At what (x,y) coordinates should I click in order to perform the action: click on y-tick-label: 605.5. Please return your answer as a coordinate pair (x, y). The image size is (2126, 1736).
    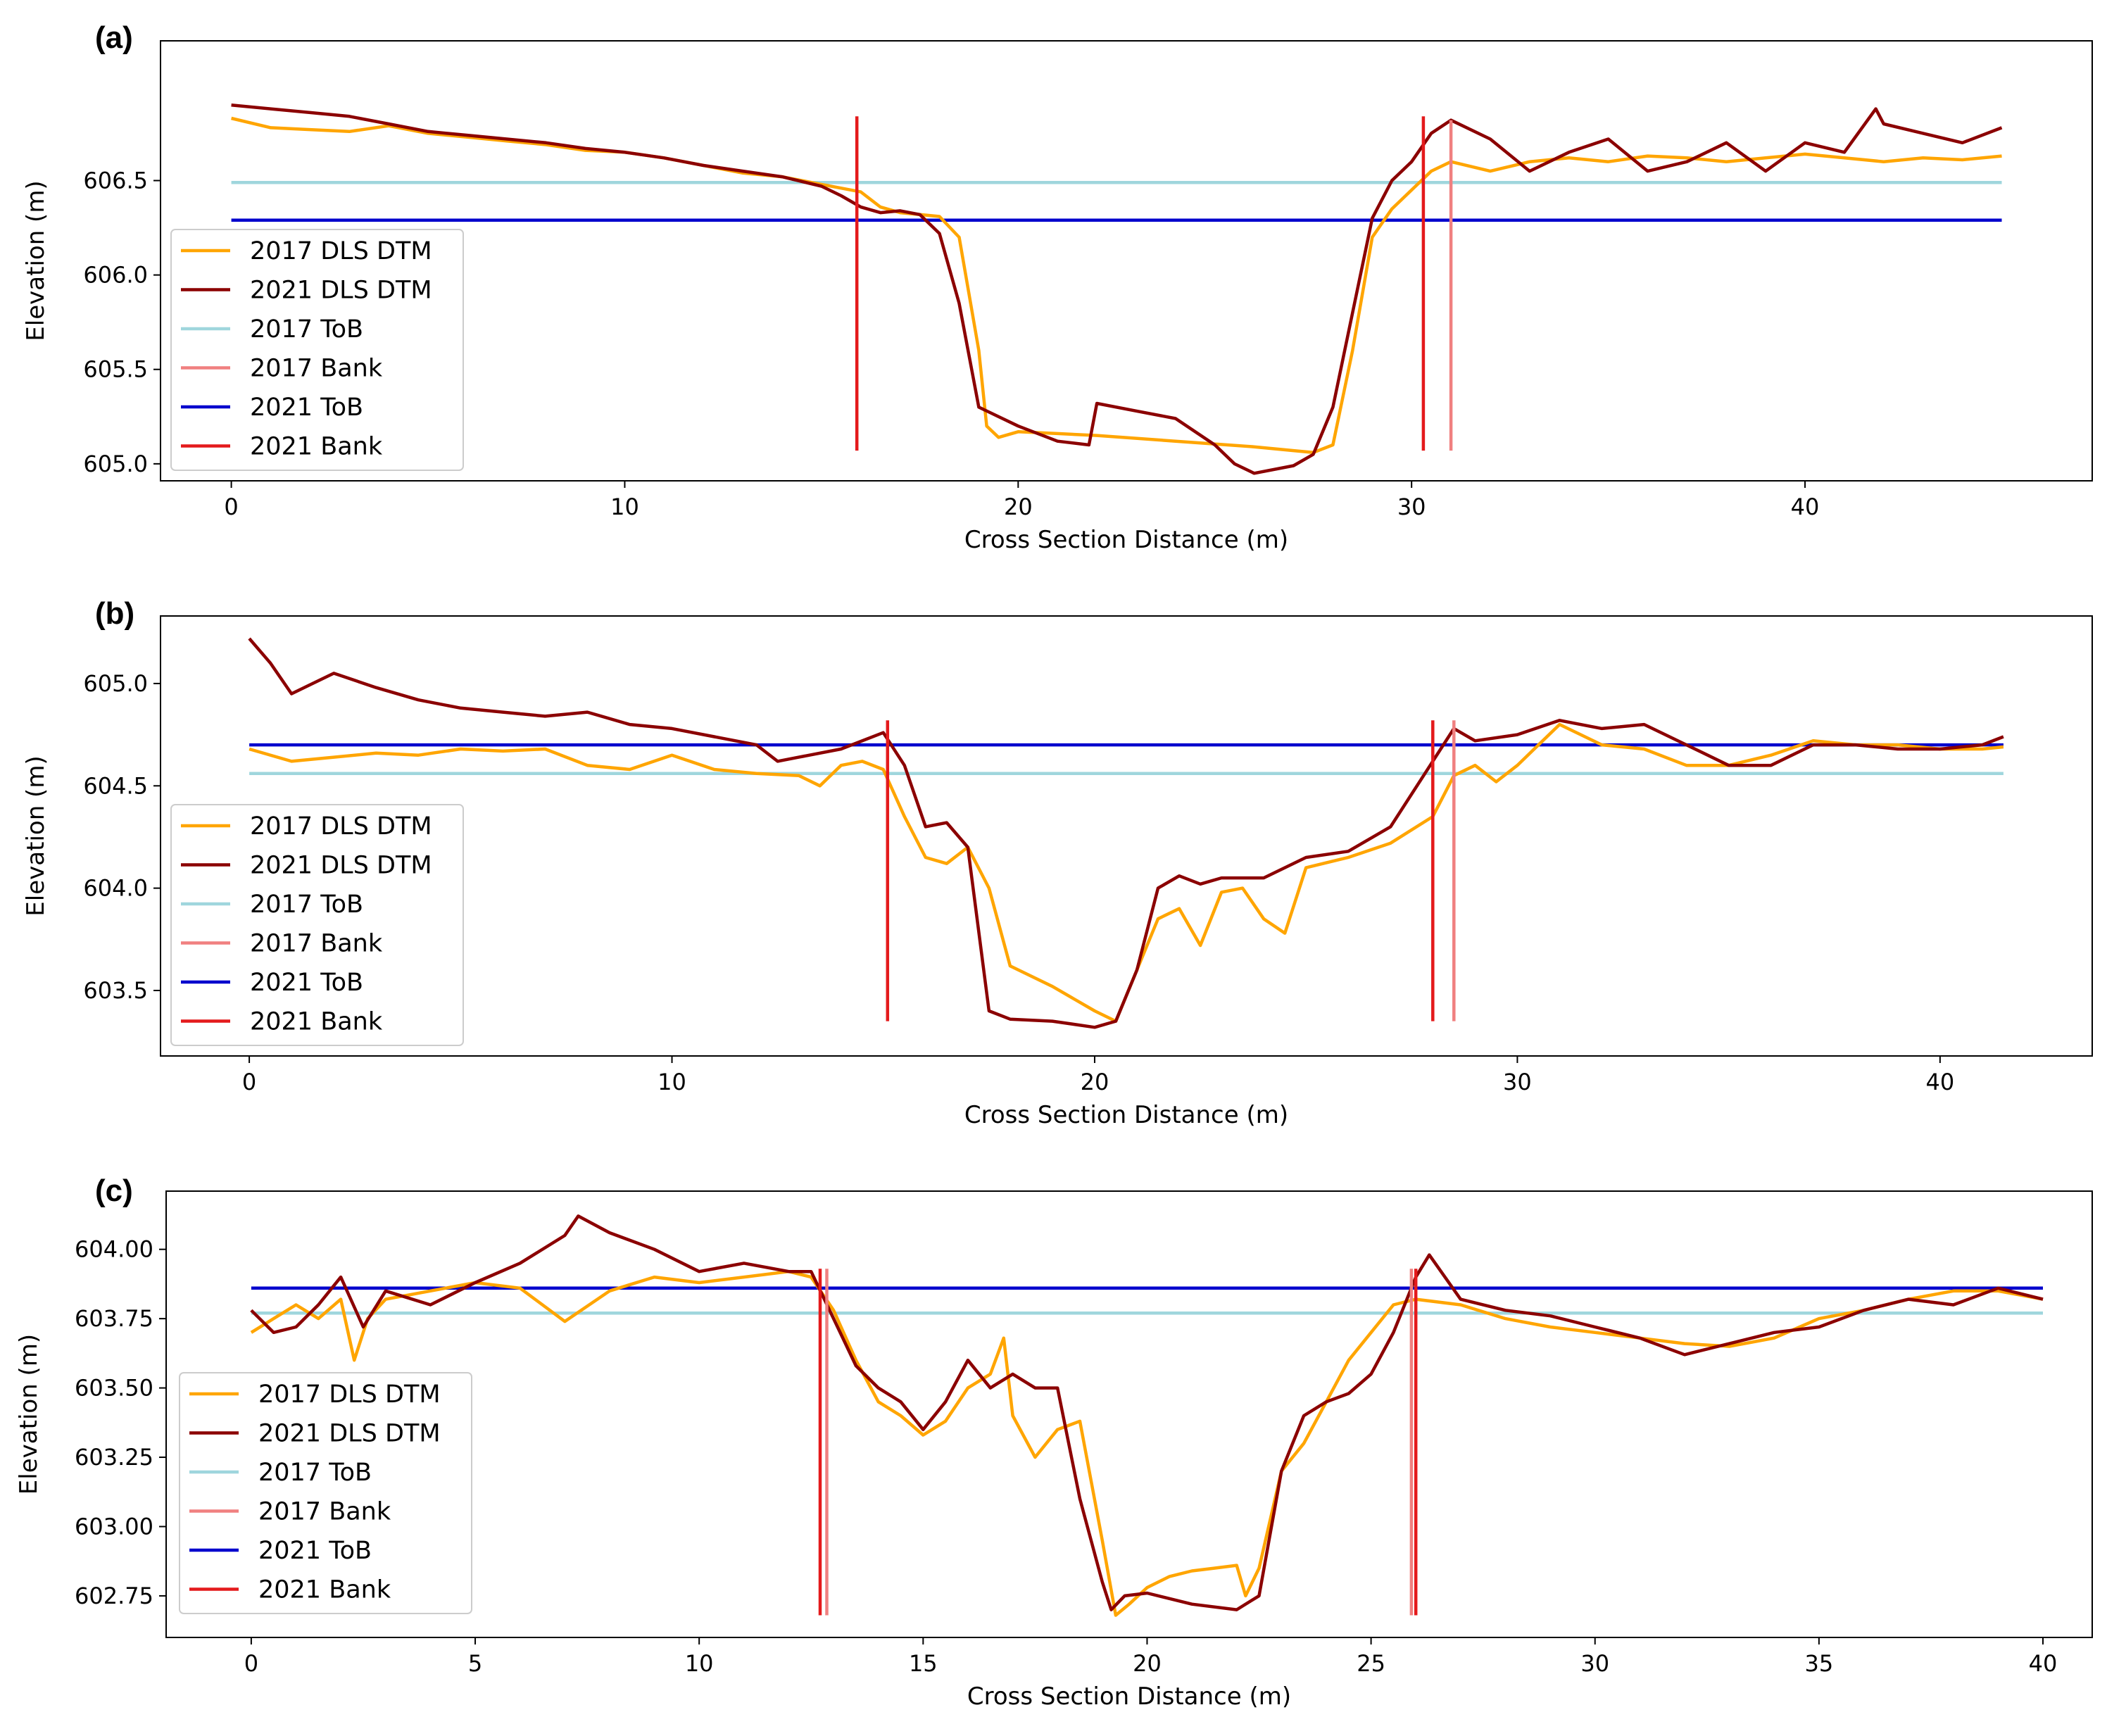
    Looking at the image, I should click on (115, 369).